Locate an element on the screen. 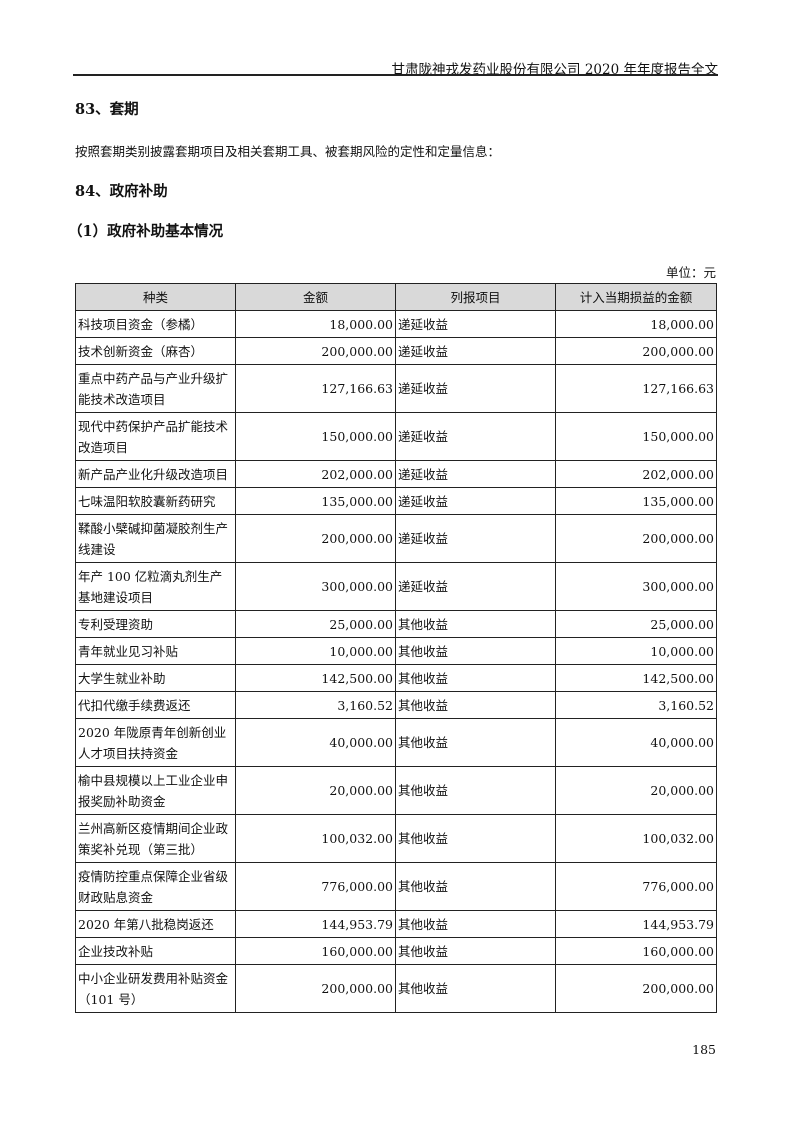 The width and height of the screenshot is (793, 1122). cell-pl-amount: 202,000.00 is located at coordinates (636, 474).